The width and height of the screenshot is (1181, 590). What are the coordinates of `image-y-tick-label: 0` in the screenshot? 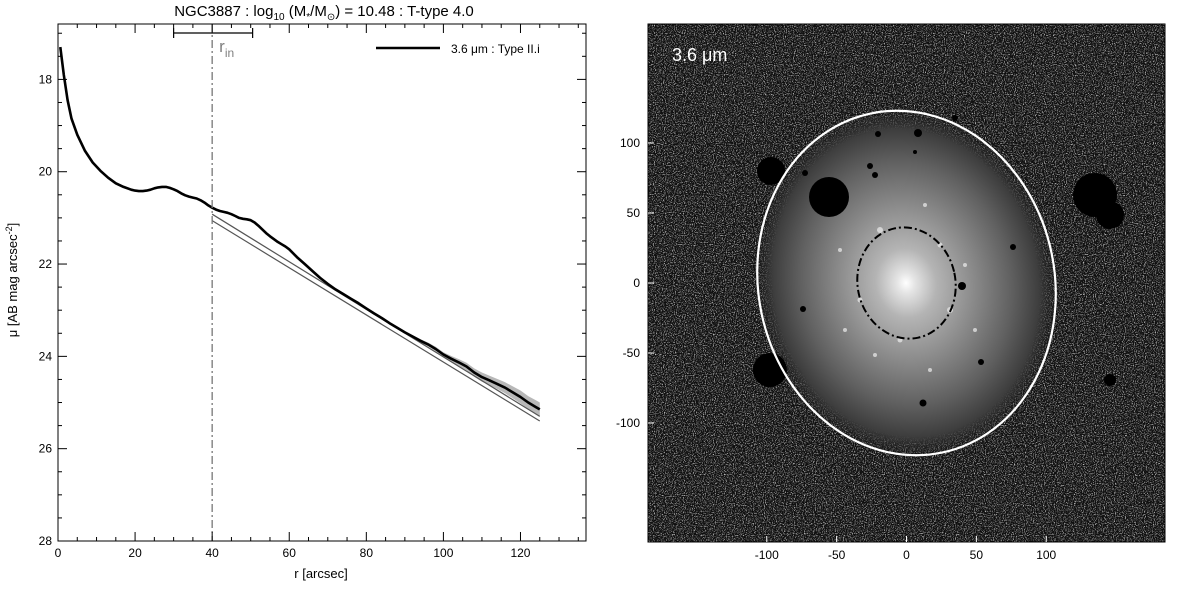 It's located at (636, 283).